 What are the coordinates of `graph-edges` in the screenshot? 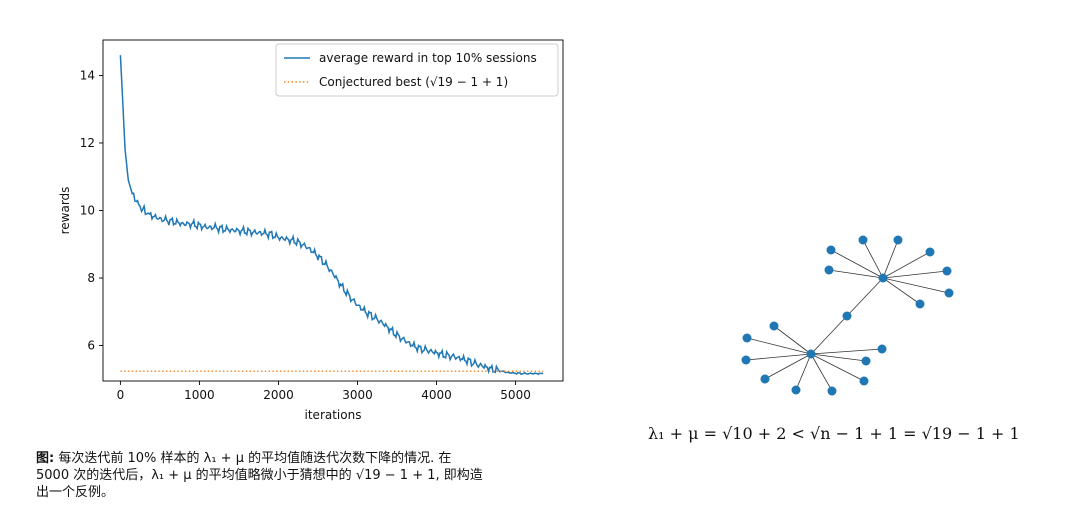 It's located at (847, 315).